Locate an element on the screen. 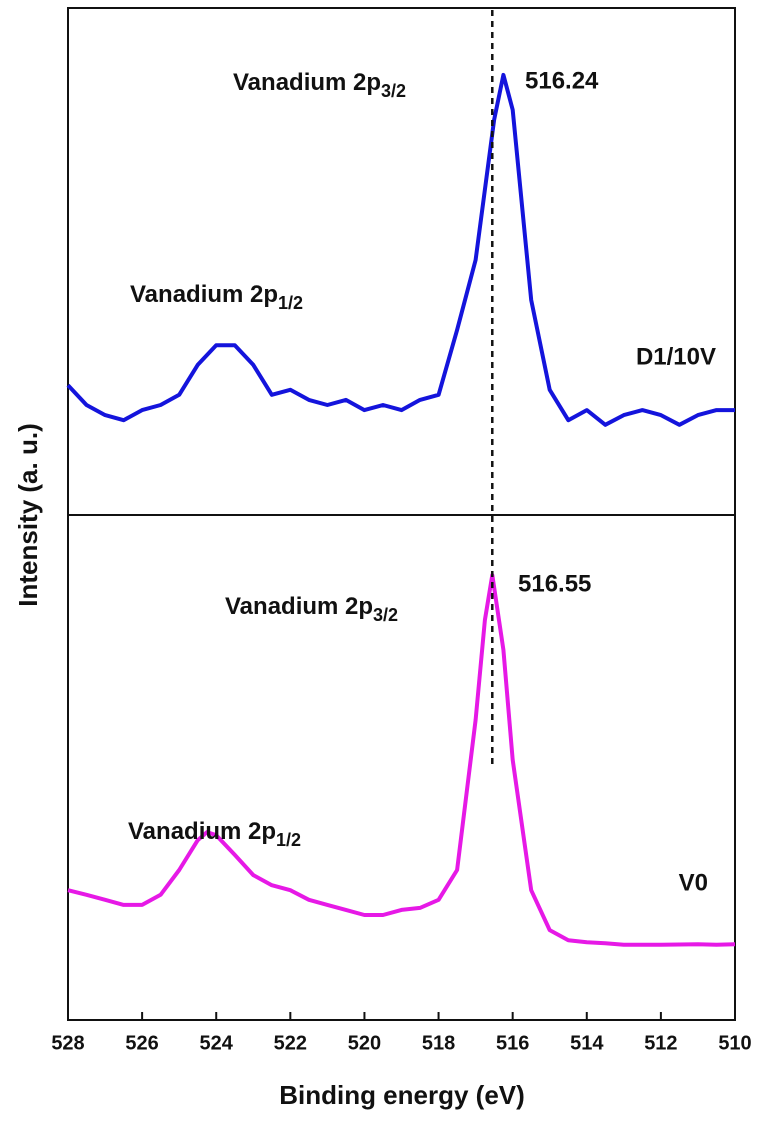 The image size is (761, 1126). peak-label: 516.24 is located at coordinates (562, 80).